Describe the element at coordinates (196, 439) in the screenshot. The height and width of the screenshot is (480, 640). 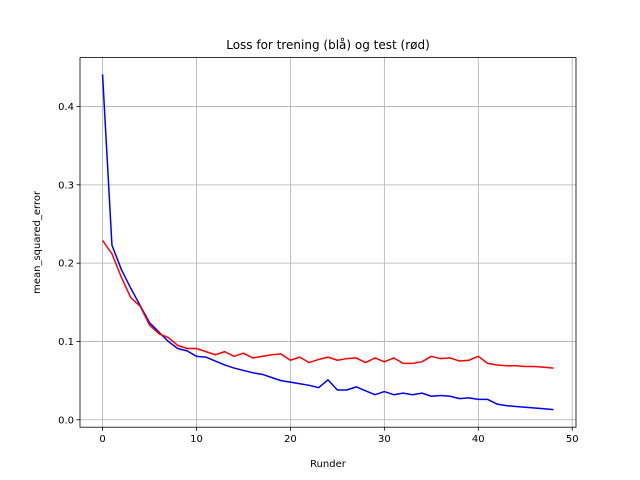
I see `x-tick-label: 10` at that location.